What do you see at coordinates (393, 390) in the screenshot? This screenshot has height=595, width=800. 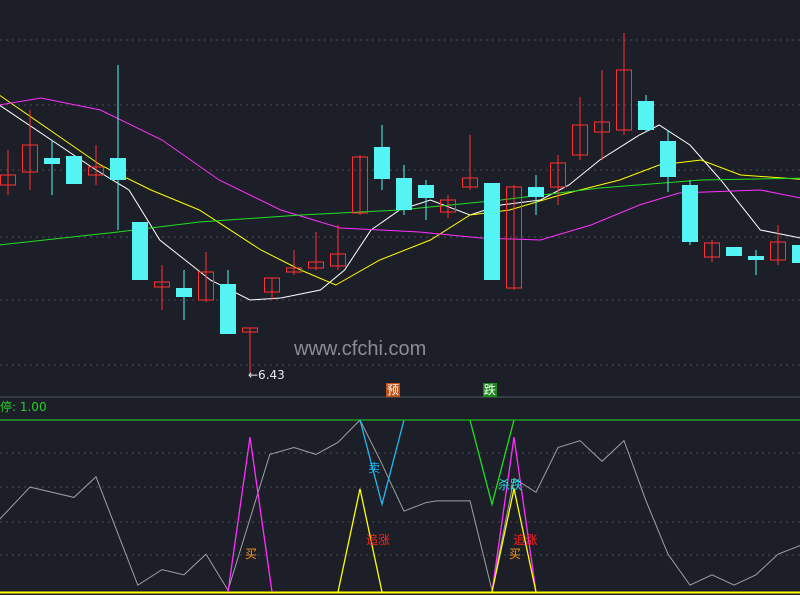 I see `signal-marker: 预` at bounding box center [393, 390].